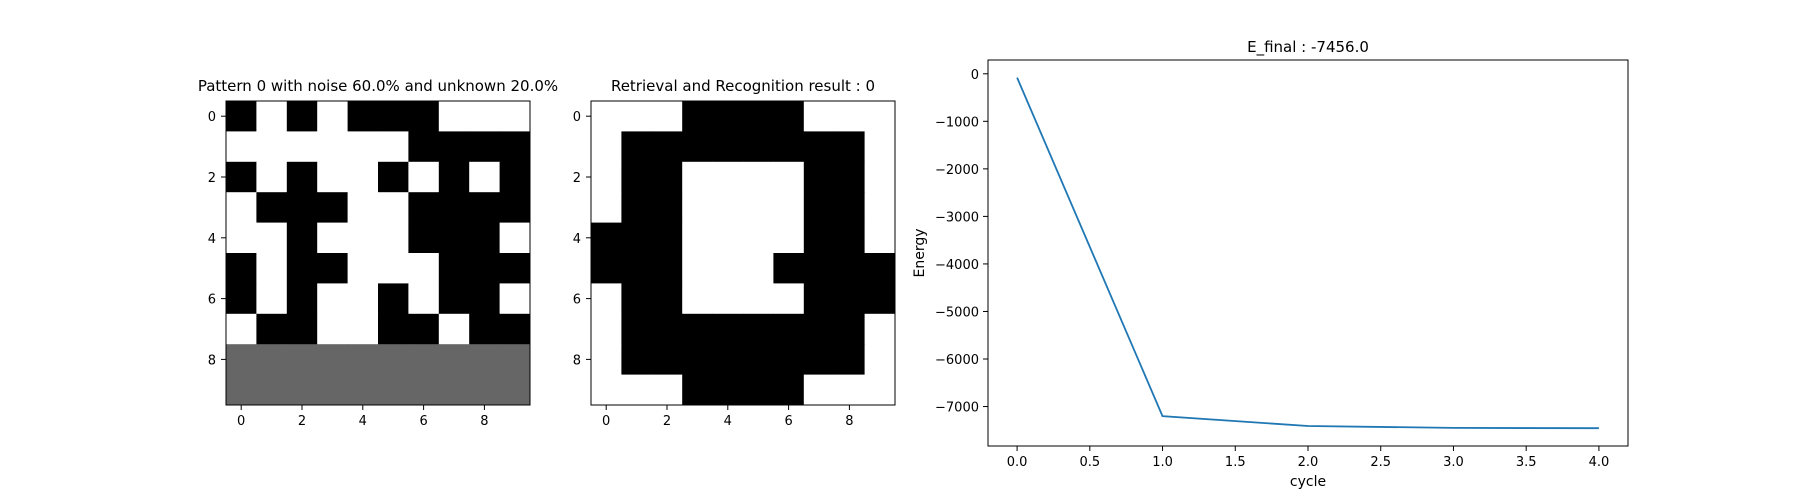  What do you see at coordinates (1599, 462) in the screenshot?
I see `x-tick-label: 4.0` at bounding box center [1599, 462].